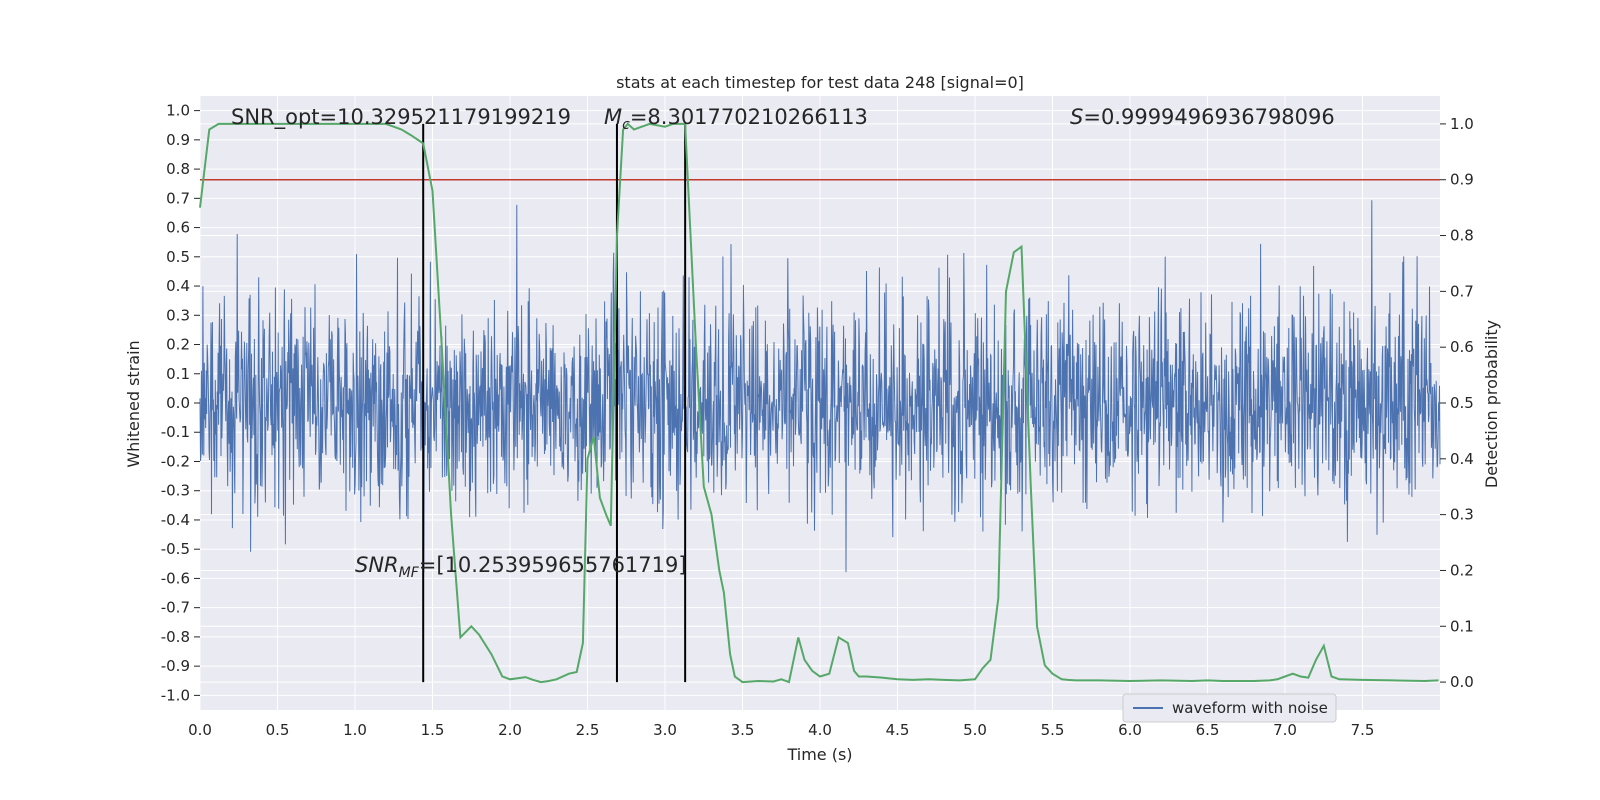  I want to click on y-right-axis-label: Detection probability, so click(1491, 404).